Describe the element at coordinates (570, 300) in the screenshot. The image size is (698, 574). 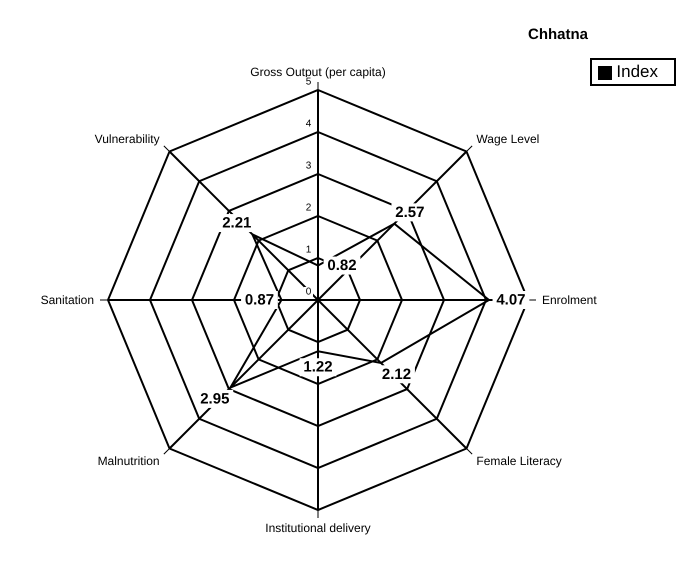
I see `spoke-label: Enrolment` at that location.